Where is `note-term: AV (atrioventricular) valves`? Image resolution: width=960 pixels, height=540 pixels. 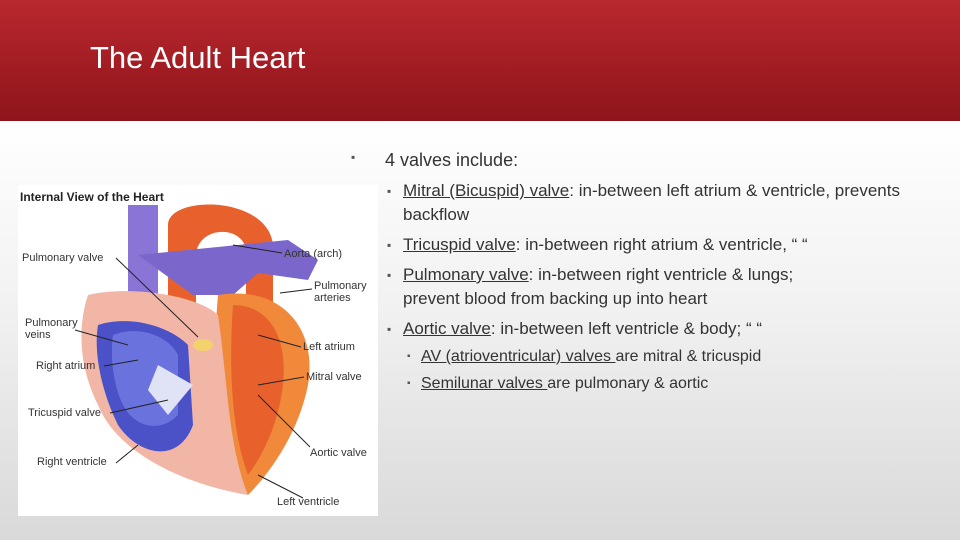
note-term: AV (atrioventricular) valves is located at coordinates (518, 356).